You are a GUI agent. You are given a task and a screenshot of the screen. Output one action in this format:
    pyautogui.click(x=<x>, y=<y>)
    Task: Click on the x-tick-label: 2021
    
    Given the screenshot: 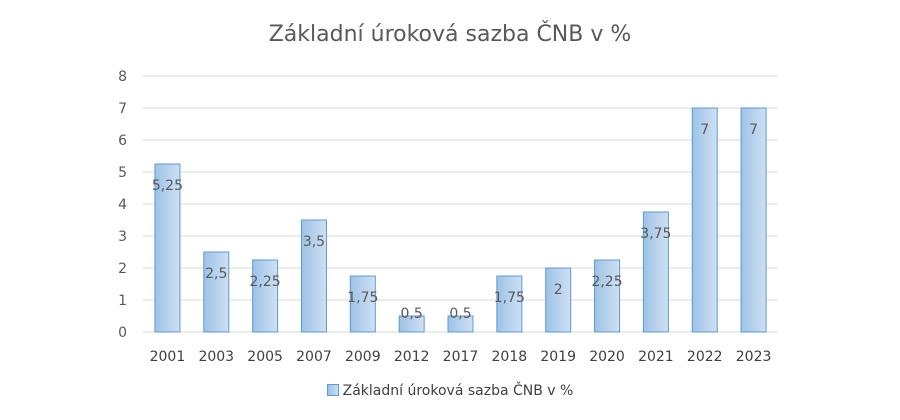 What is the action you would take?
    pyautogui.click(x=656, y=357)
    